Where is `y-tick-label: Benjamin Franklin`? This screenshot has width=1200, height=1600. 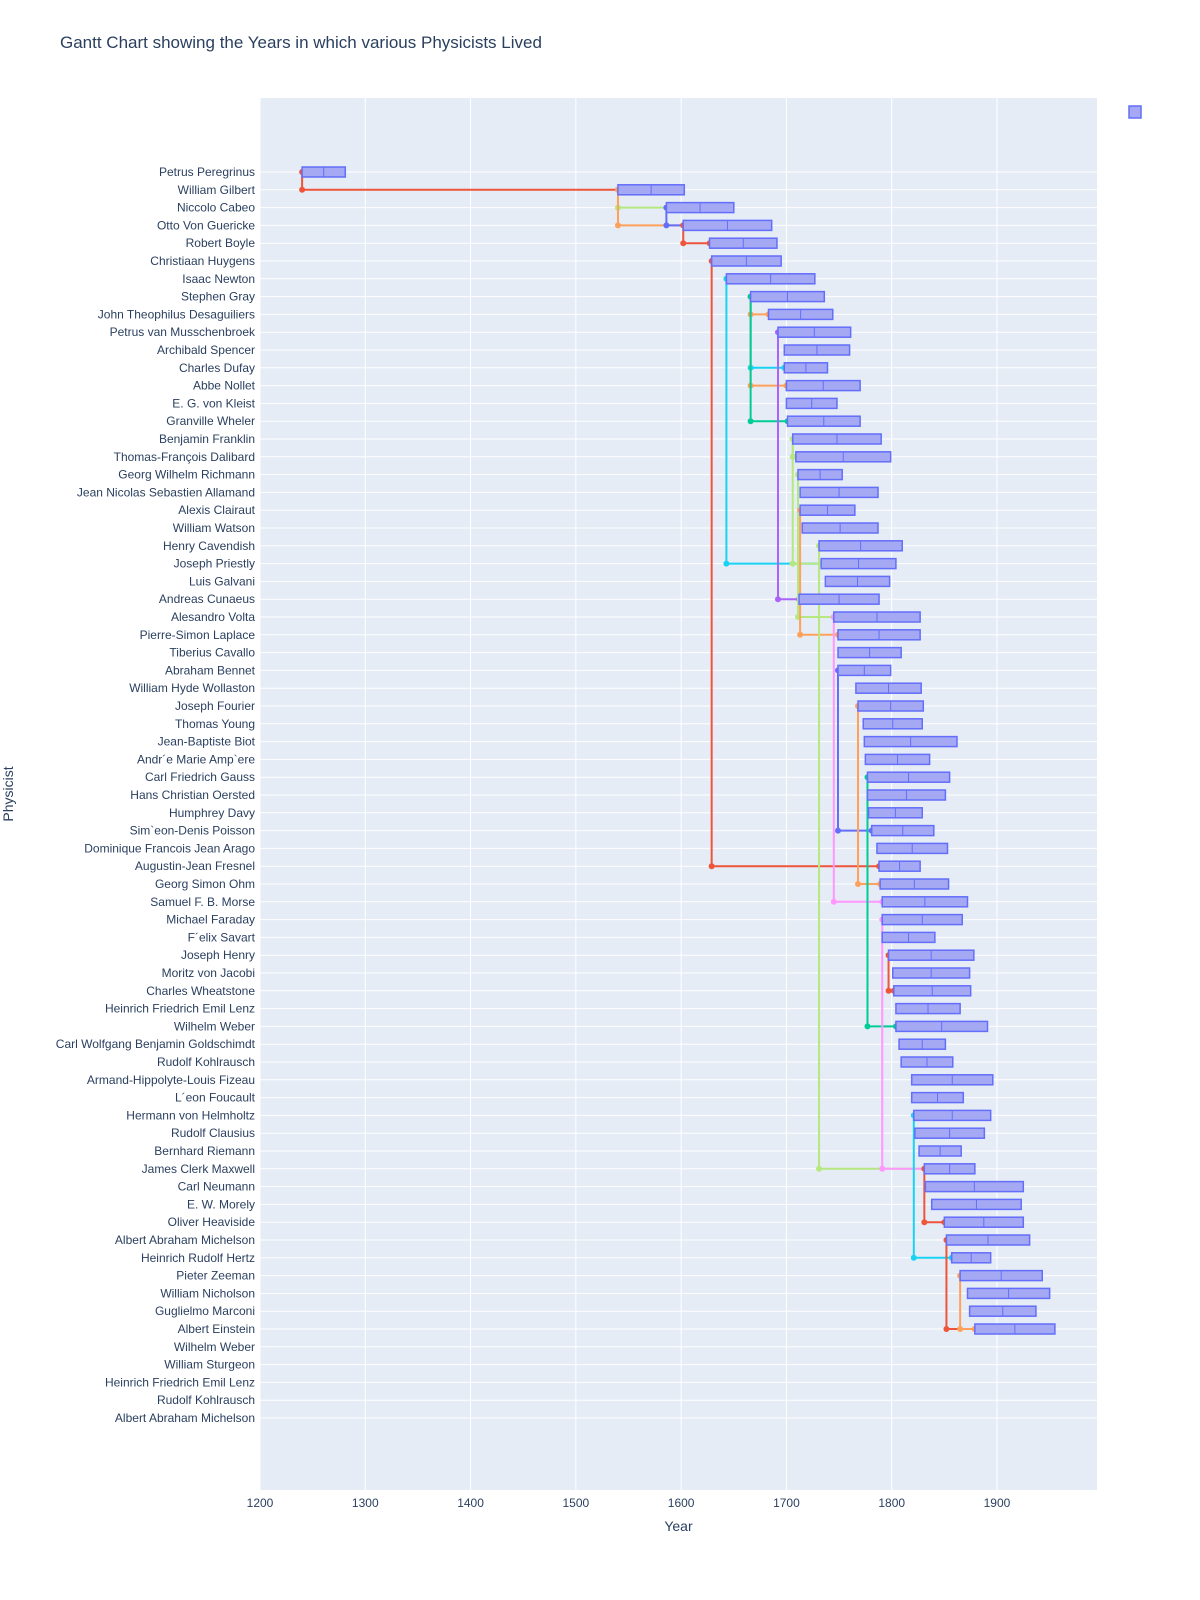
y-tick-label: Benjamin Franklin is located at coordinates (207, 439).